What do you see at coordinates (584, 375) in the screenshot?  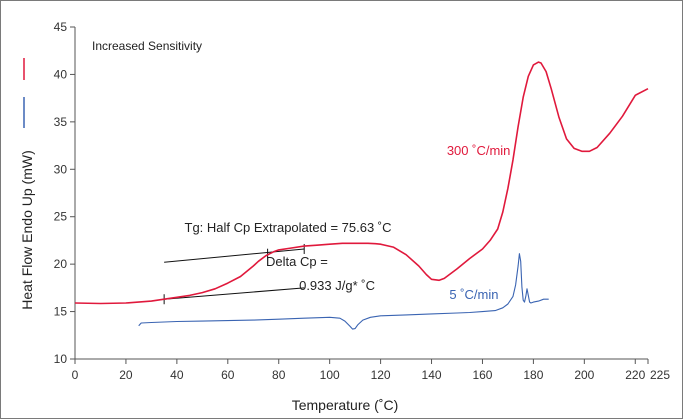 I see `x-tick-label: 200` at bounding box center [584, 375].